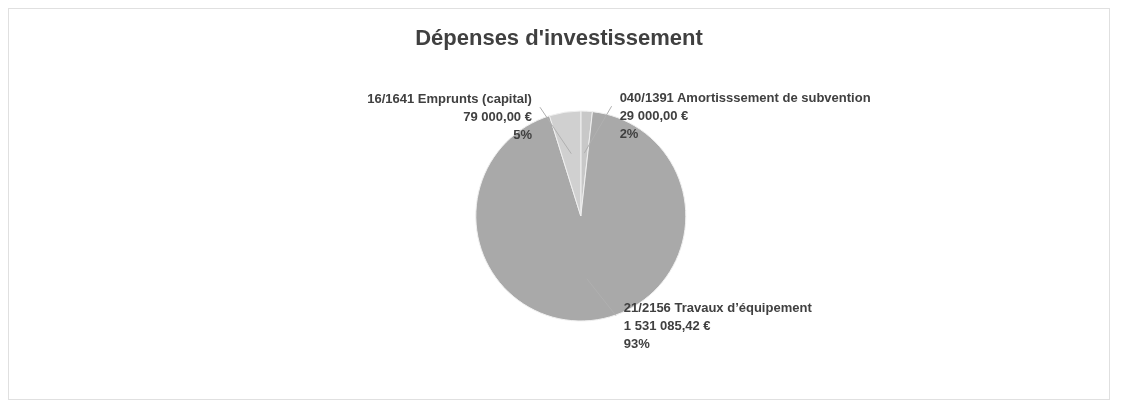  What do you see at coordinates (718, 307) in the screenshot?
I see `slice-label: 21/2156 Travaux d’équipement` at bounding box center [718, 307].